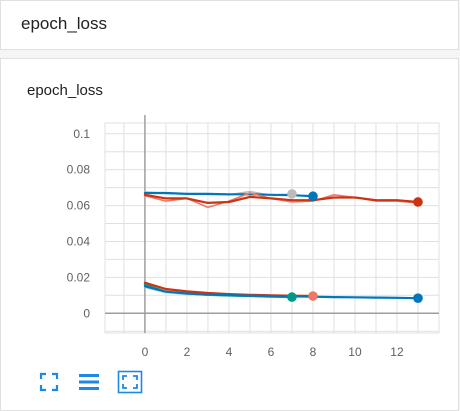  I want to click on fullscreen-icon, so click(49, 382).